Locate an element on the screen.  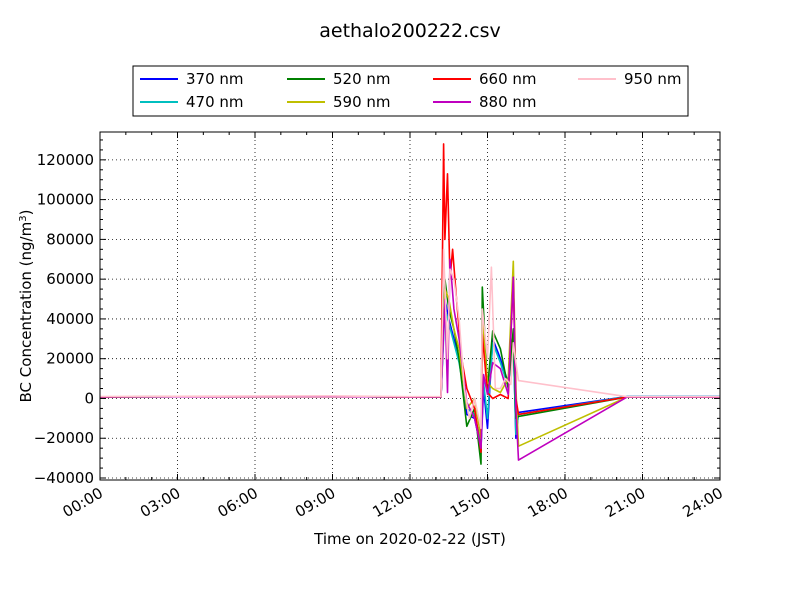
y-axis-label-superscript: 3 is located at coordinates (23, 218).